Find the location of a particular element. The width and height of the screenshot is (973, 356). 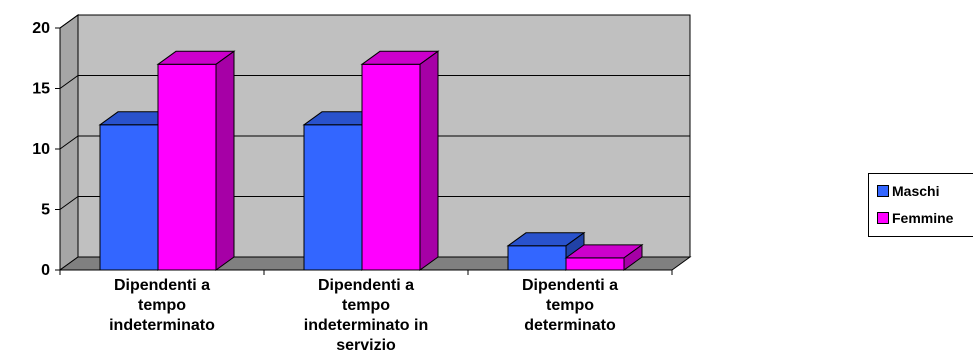

category-label-line: determinato is located at coordinates (570, 325).